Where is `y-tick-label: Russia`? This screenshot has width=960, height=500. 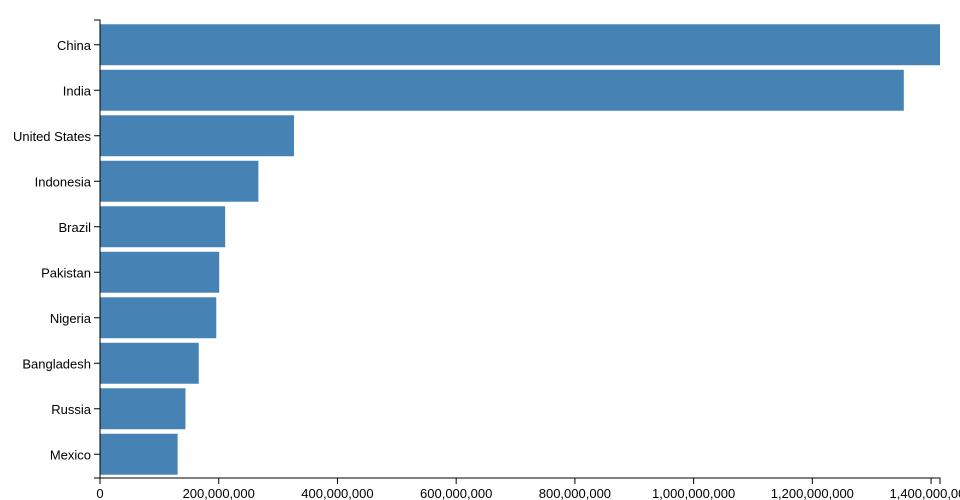
y-tick-label: Russia is located at coordinates (71, 409).